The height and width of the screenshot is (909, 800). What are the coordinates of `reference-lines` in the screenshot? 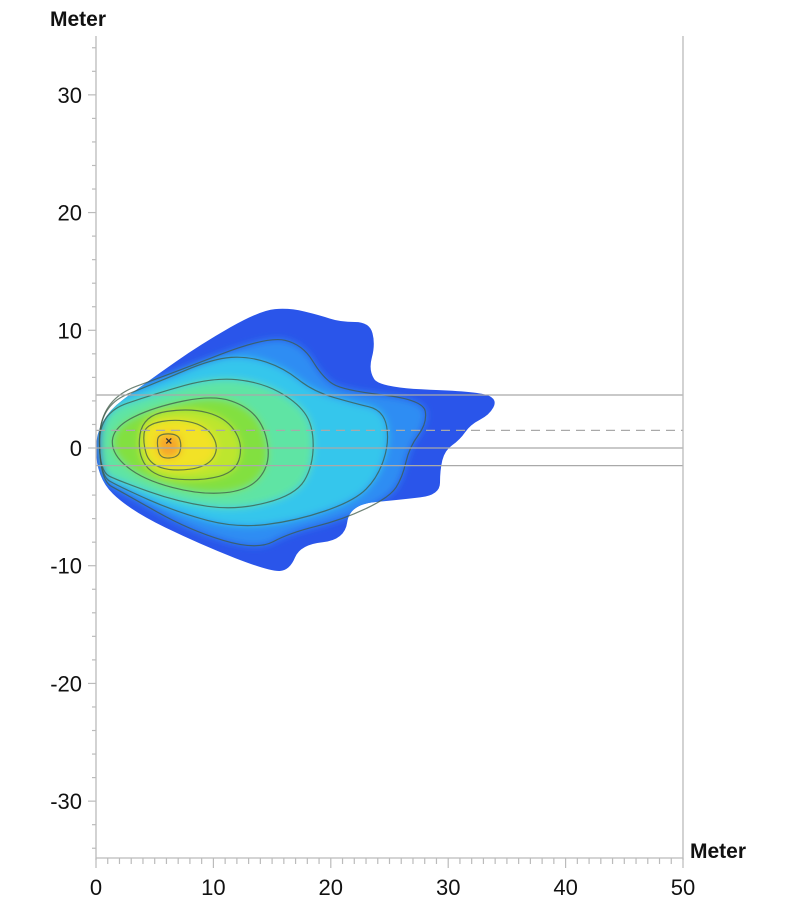 It's located at (389, 430).